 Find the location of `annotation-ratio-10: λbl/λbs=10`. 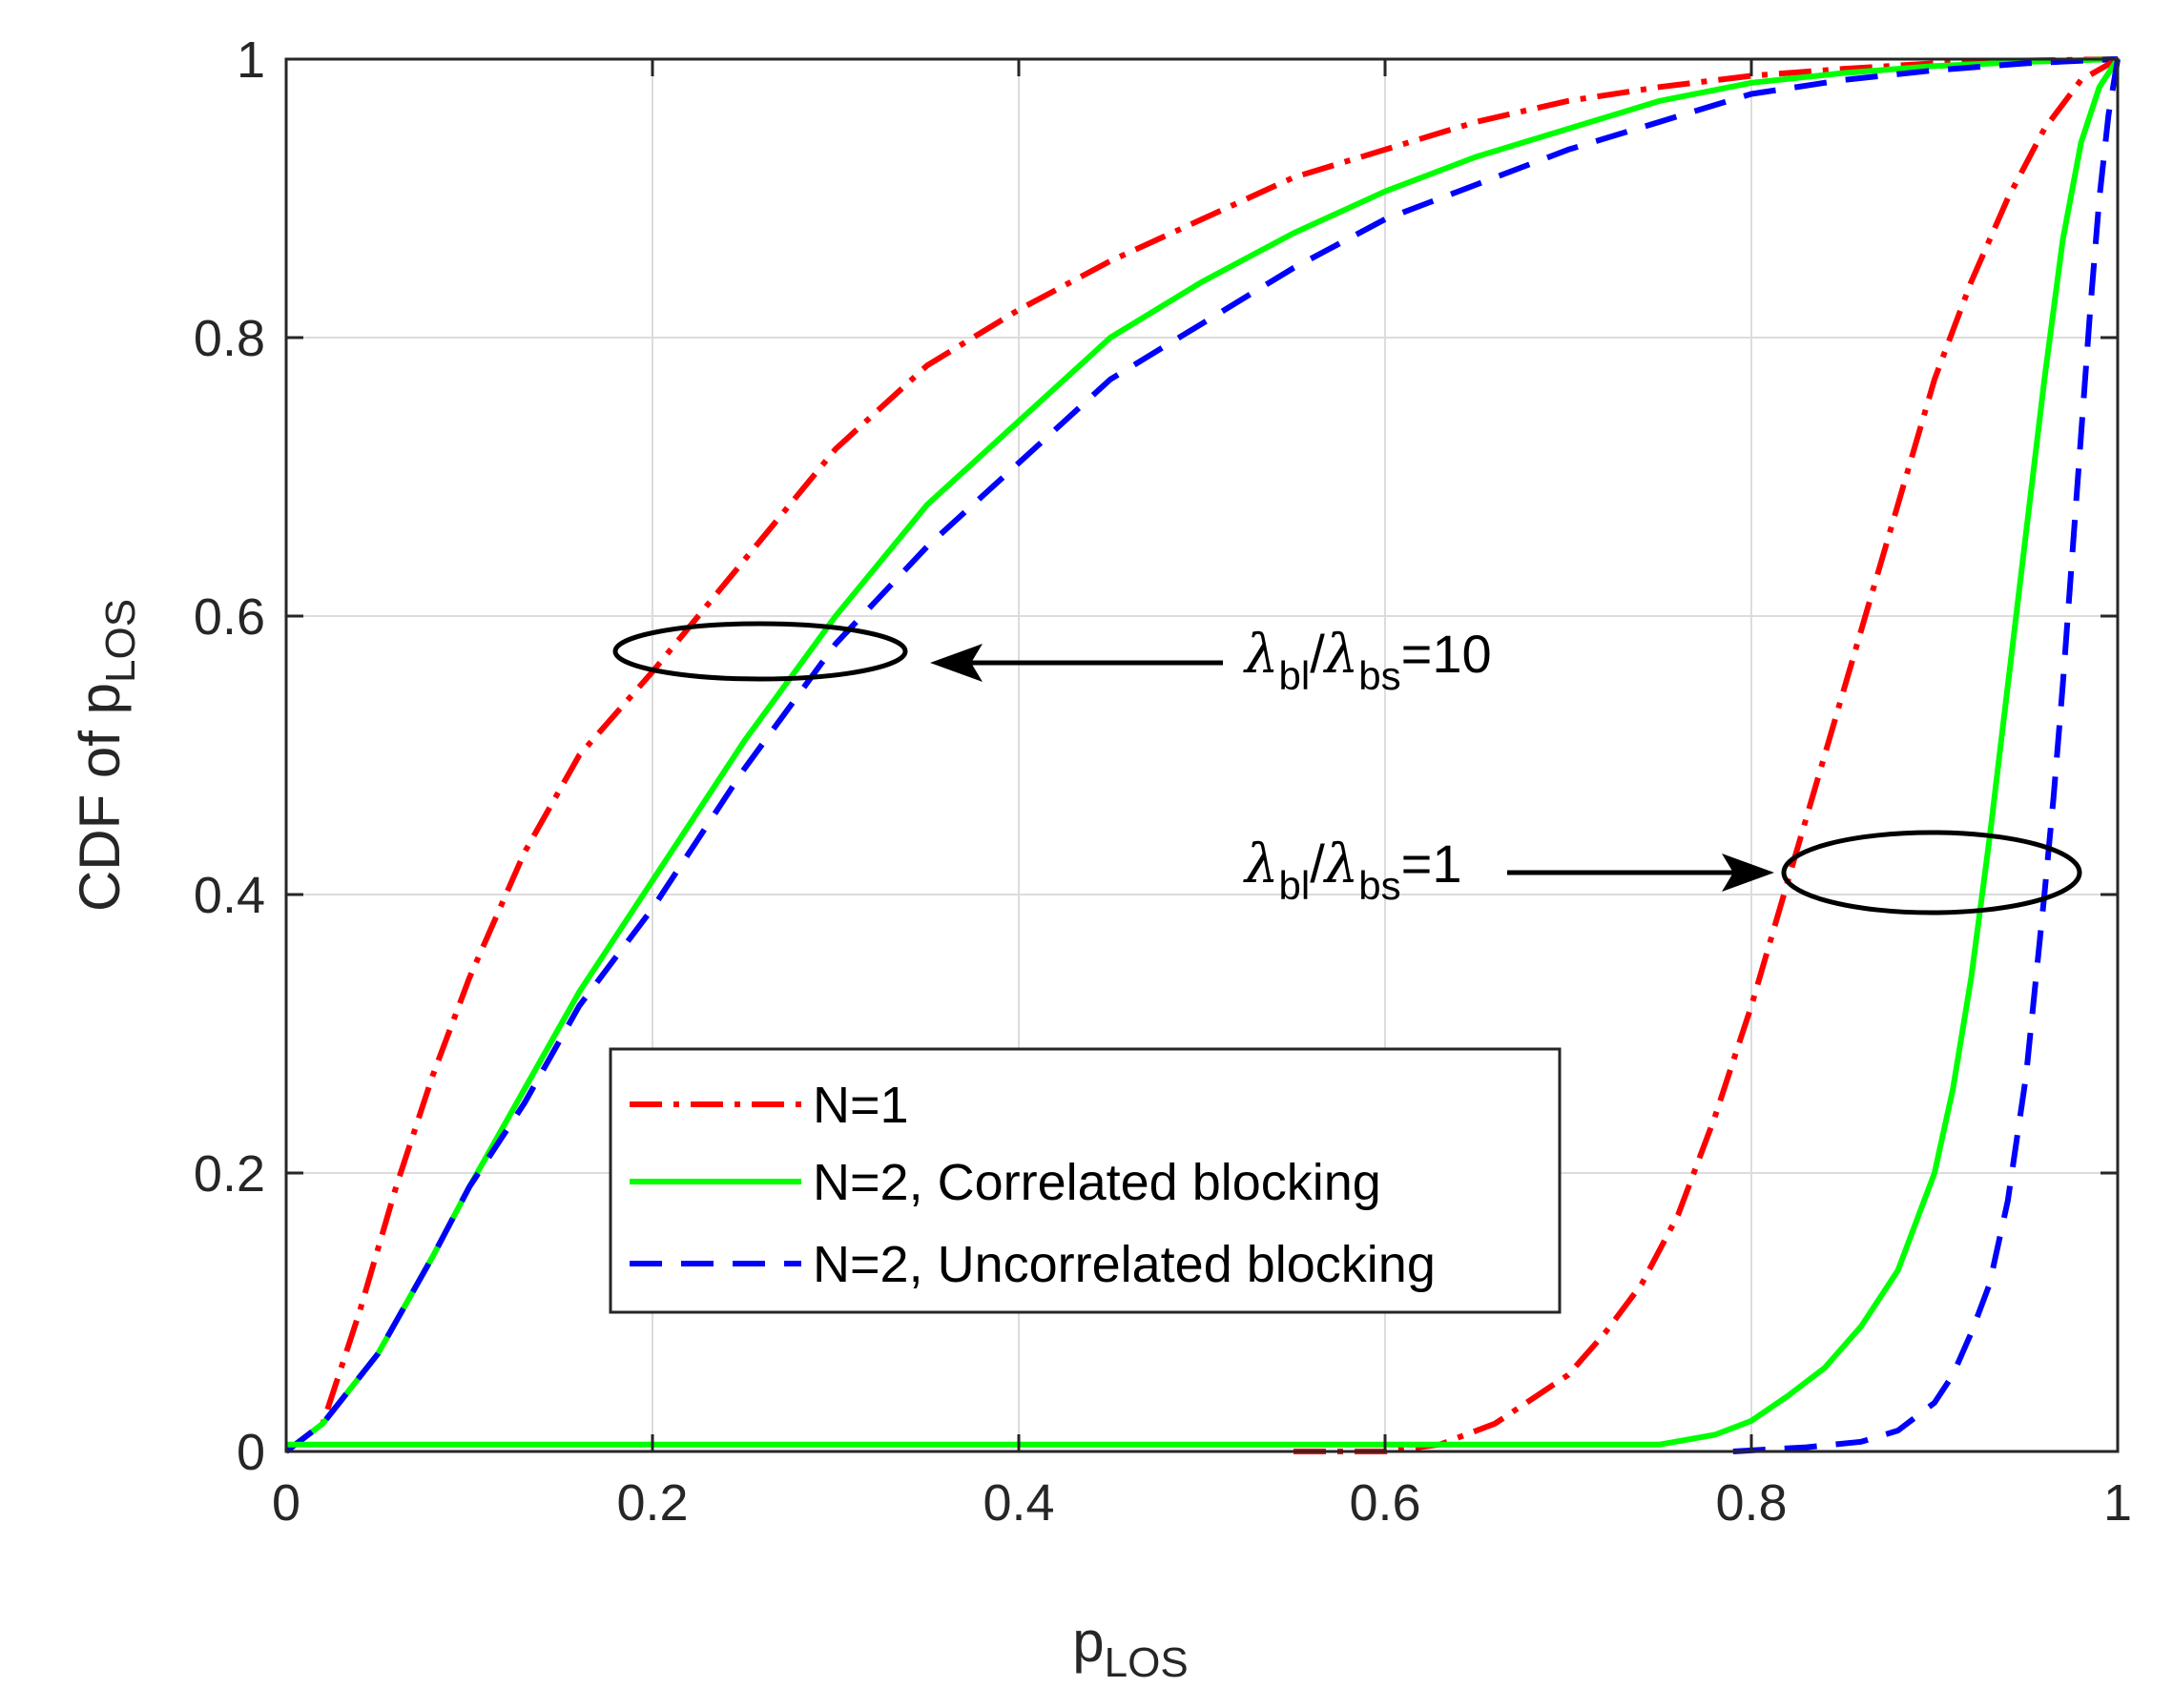

annotation-ratio-10: λbl/λbs=10 is located at coordinates (1052, 659).